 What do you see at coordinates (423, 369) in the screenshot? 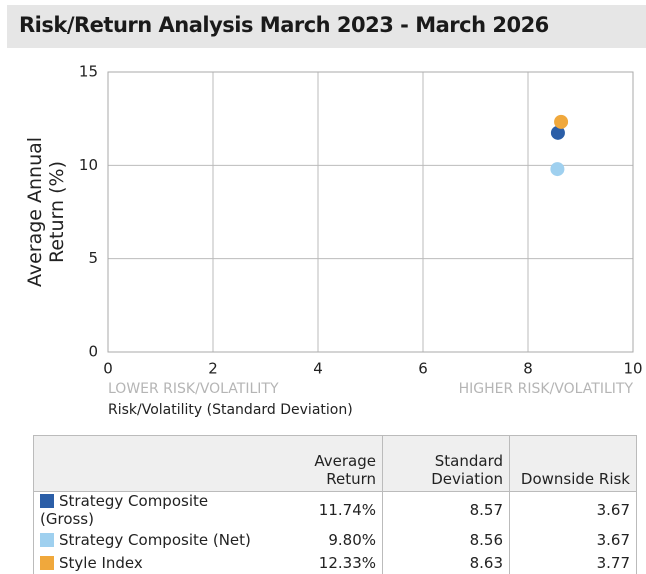
I see `x-tick-label: 6` at bounding box center [423, 369].